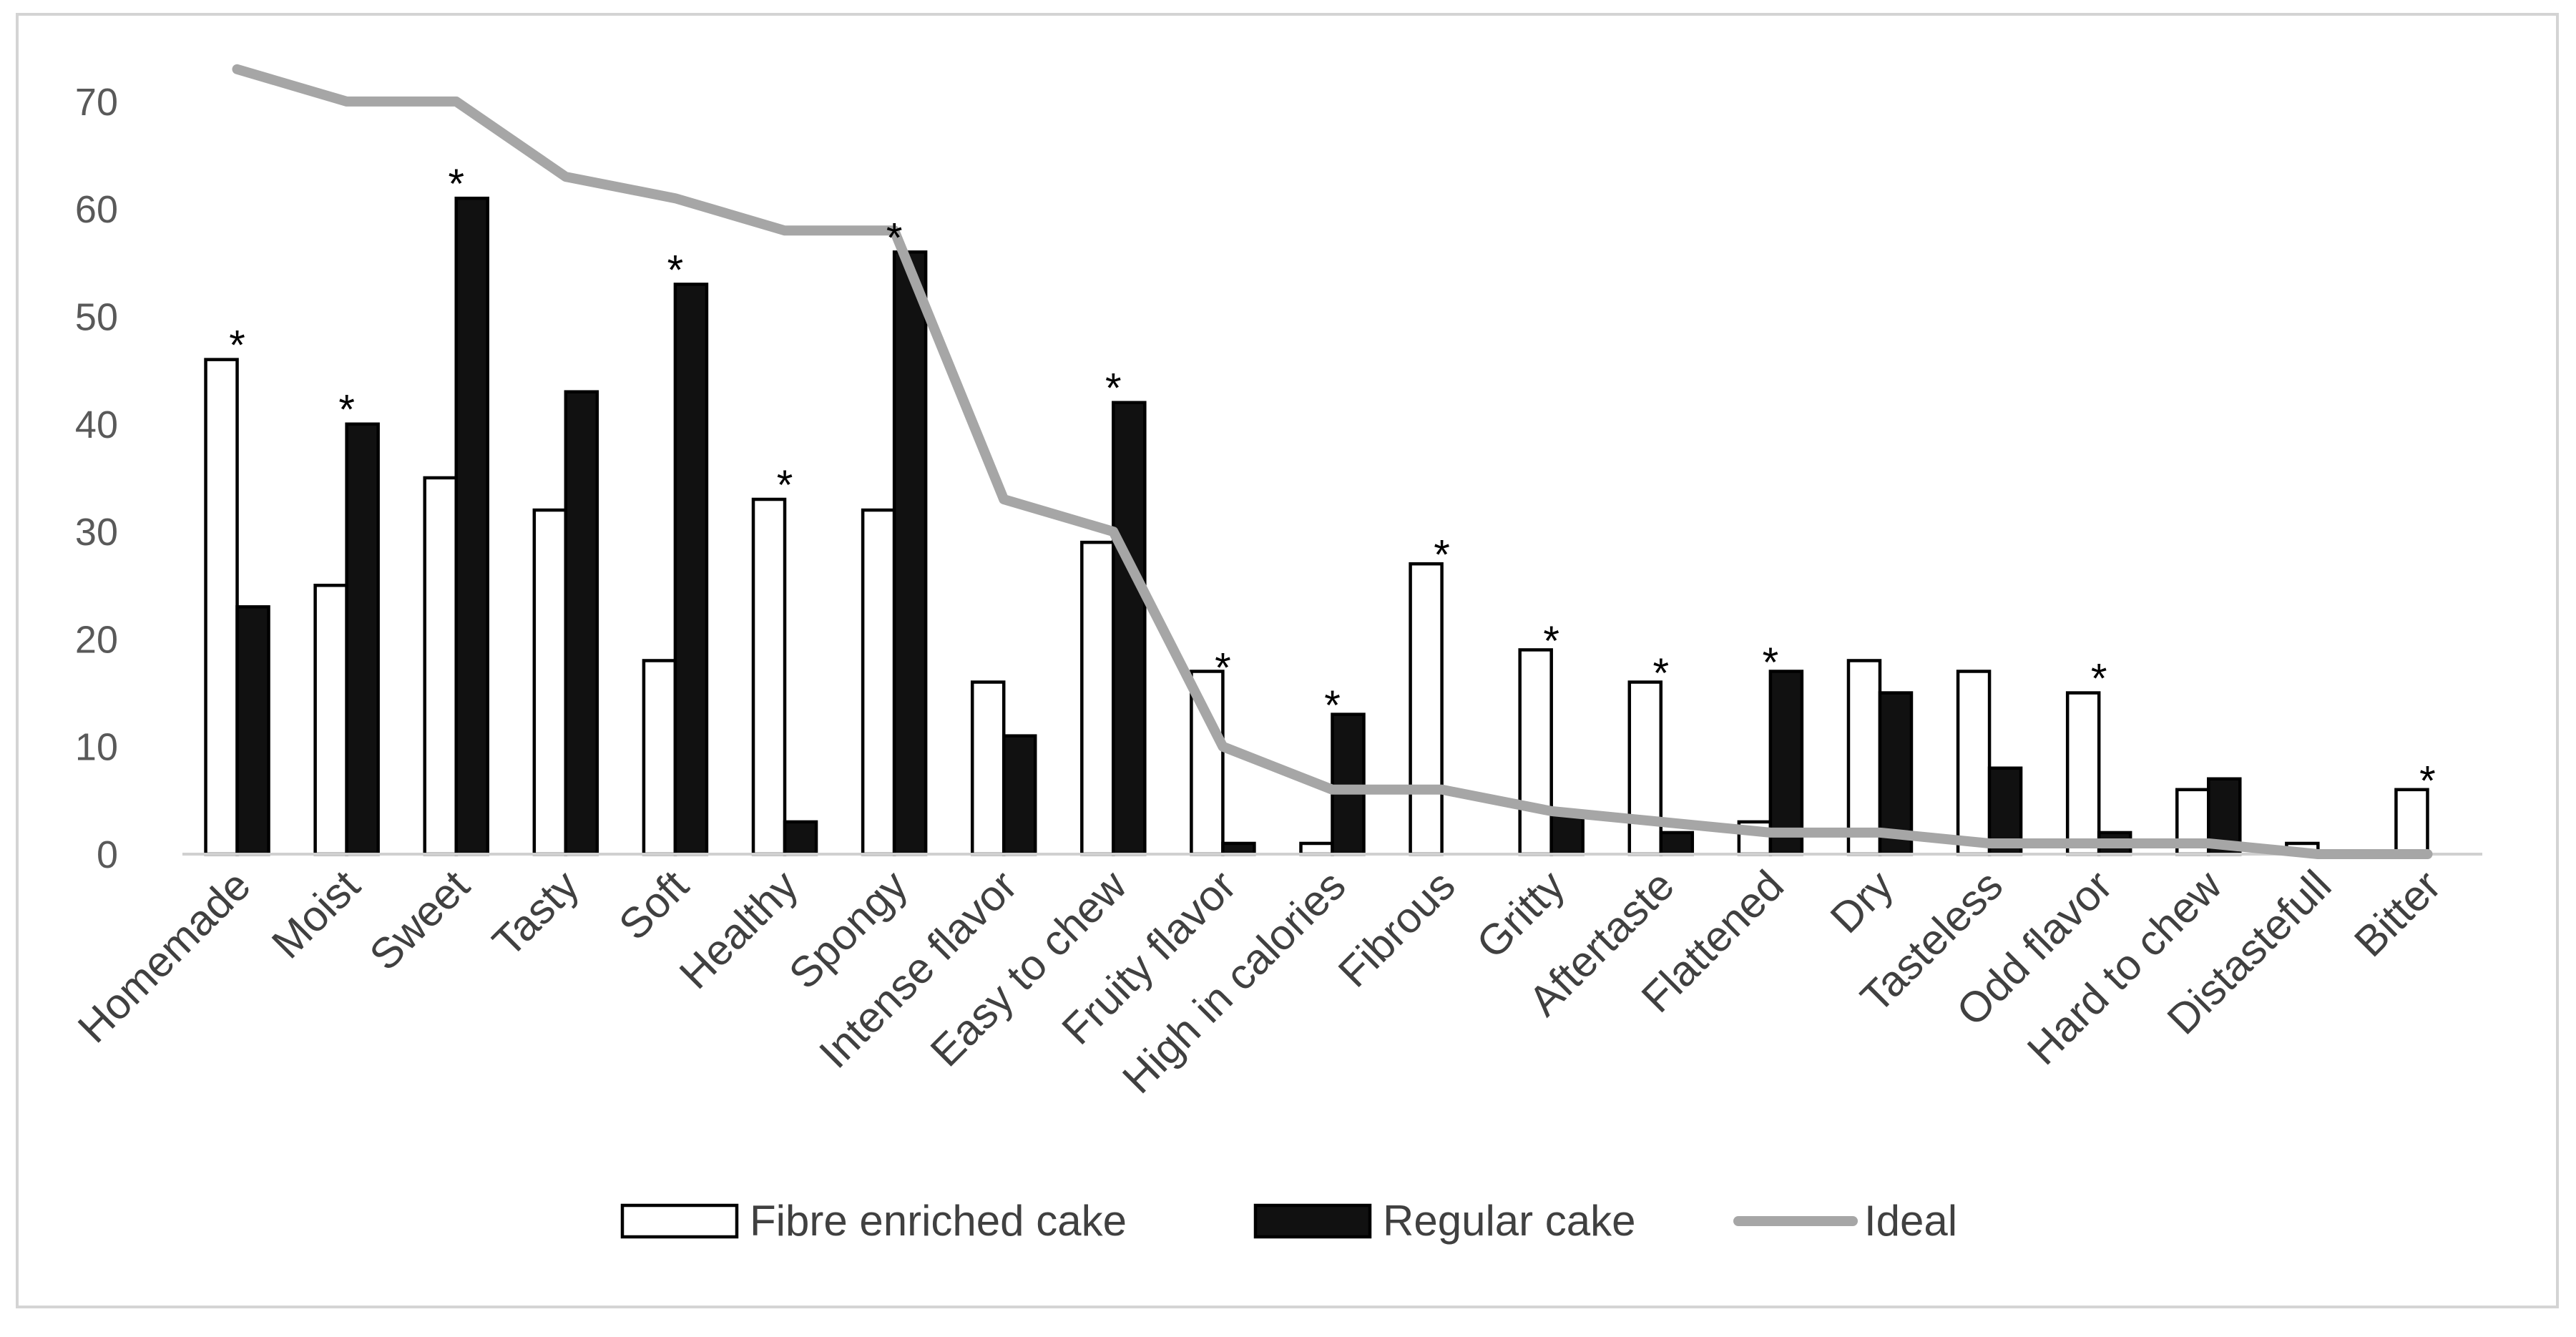 Image resolution: width=2576 pixels, height=1337 pixels. I want to click on bar-regular-cake-easy-to-chew, so click(1129, 628).